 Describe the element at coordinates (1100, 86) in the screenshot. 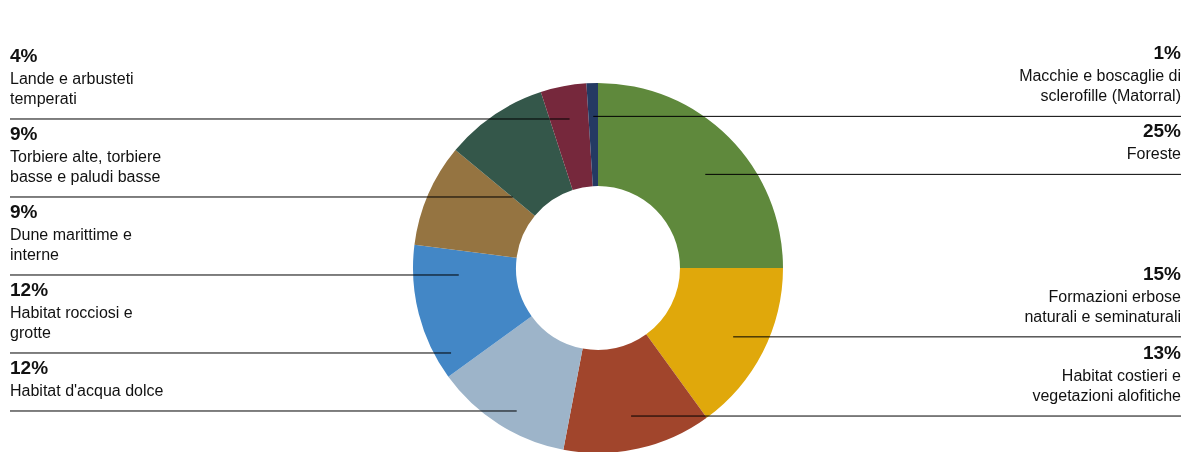

I see `slice-label: Macchie e boscaglie di sclerofille (Matorral)` at that location.